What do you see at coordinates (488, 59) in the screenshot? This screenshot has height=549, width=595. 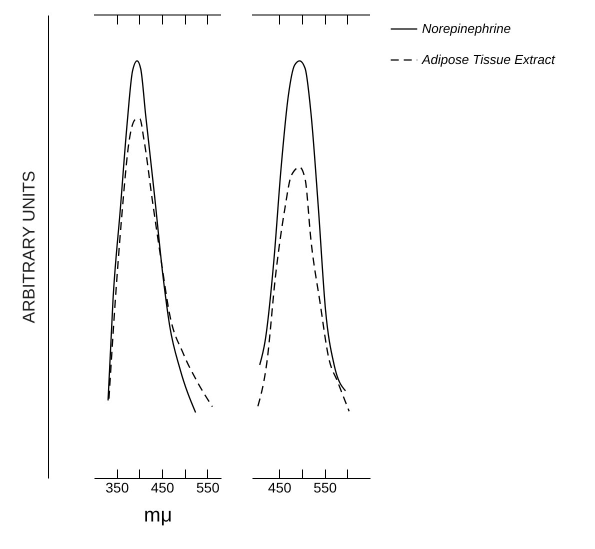 I see `legend-label: Adipose Tissue Extract` at bounding box center [488, 59].